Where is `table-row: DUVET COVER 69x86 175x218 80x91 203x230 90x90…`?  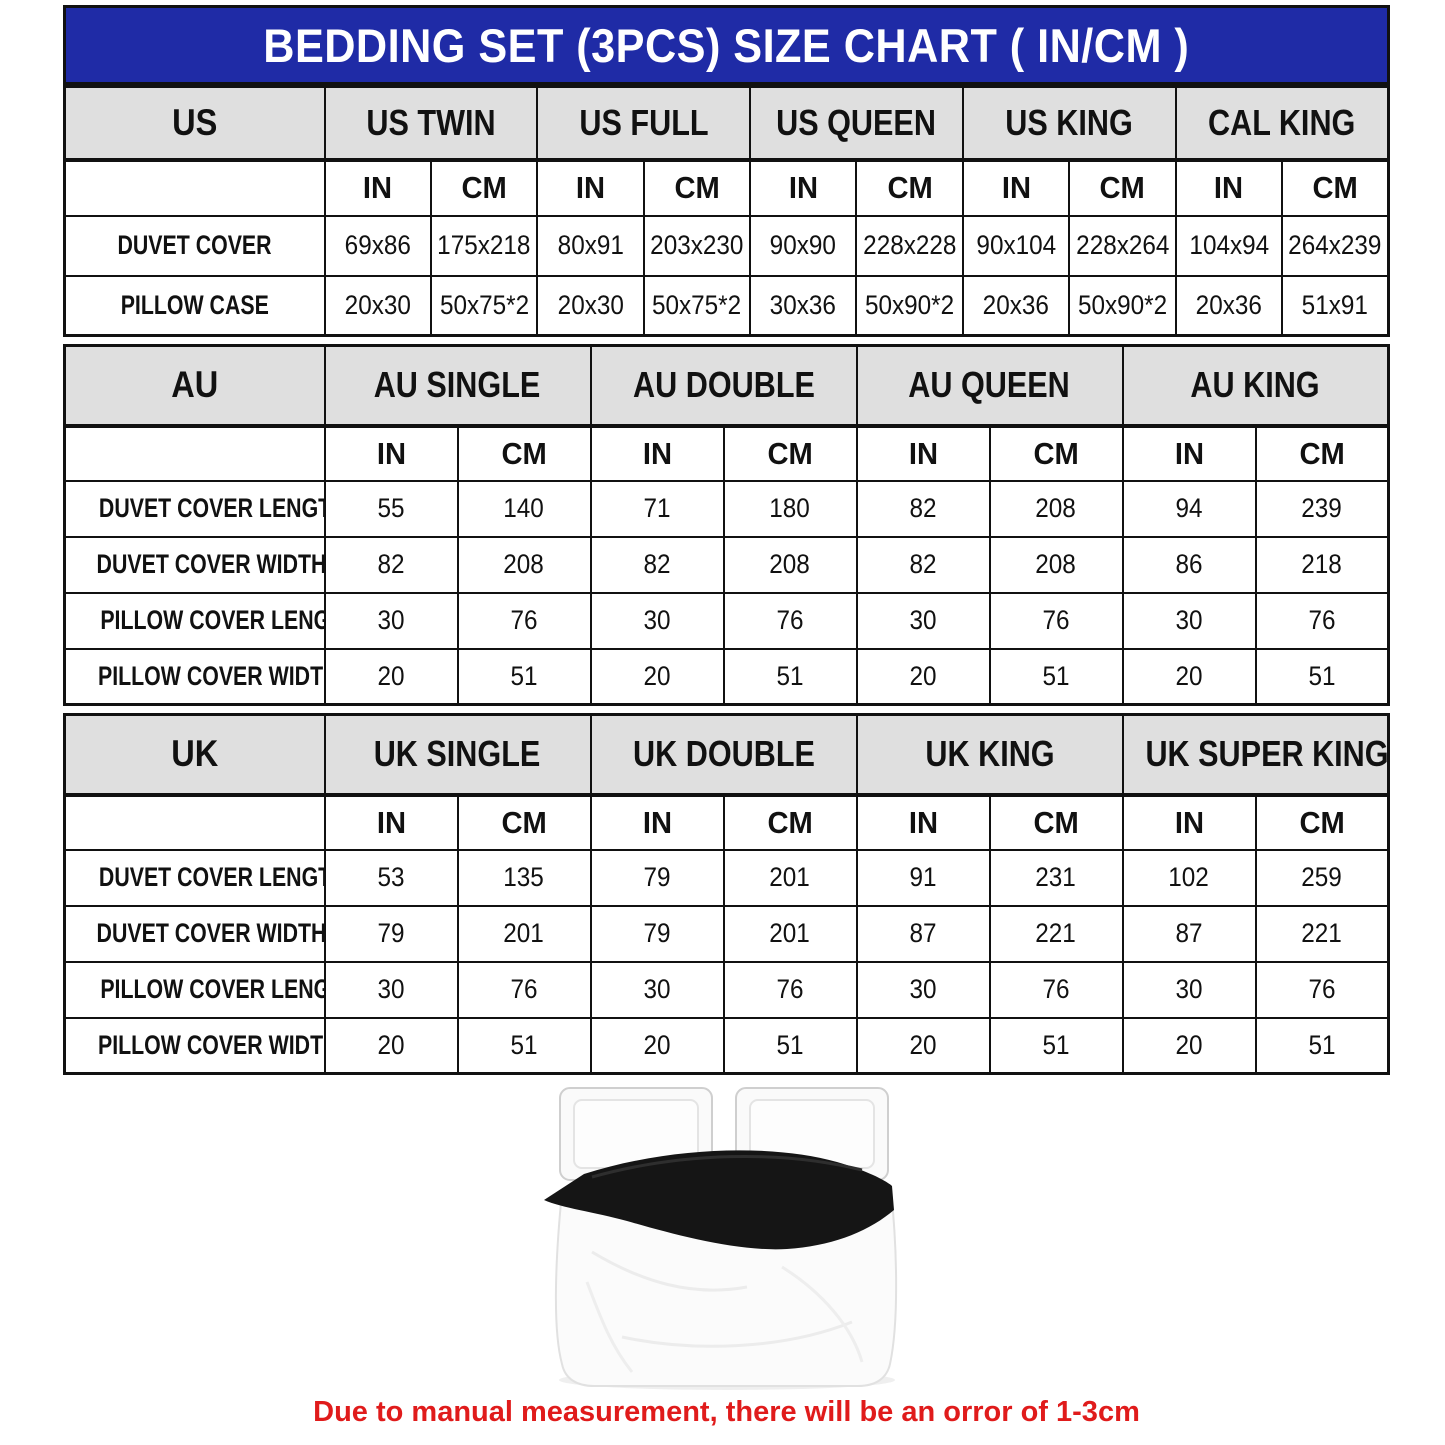
table-row: DUVET COVER 69x86 175x218 80x91 203x230 90x90… is located at coordinates (726, 245).